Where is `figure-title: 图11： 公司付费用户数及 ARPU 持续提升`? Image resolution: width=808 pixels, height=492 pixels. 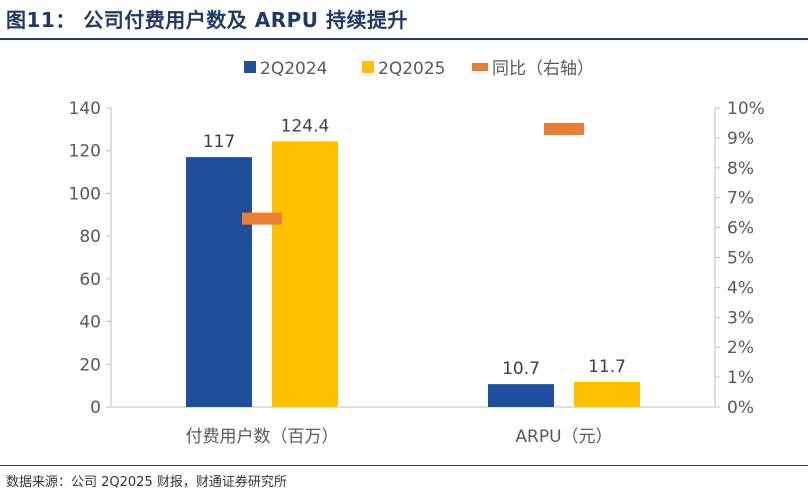 figure-title: 图11： 公司付费用户数及 ARPU 持续提升 is located at coordinates (207, 20).